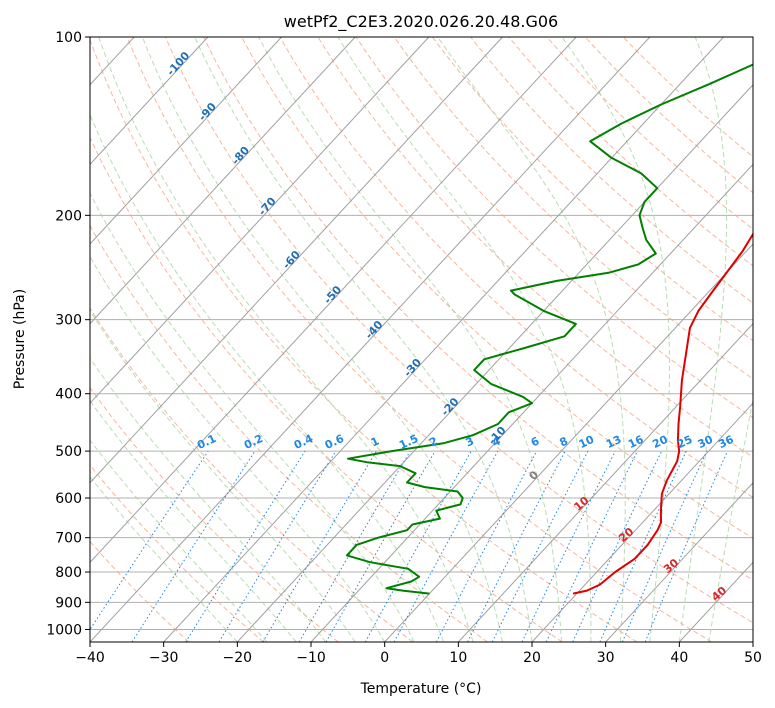 This screenshot has height=708, width=775. Describe the element at coordinates (684, 442) in the screenshot. I see `mixing-ratio-label: 25` at that location.